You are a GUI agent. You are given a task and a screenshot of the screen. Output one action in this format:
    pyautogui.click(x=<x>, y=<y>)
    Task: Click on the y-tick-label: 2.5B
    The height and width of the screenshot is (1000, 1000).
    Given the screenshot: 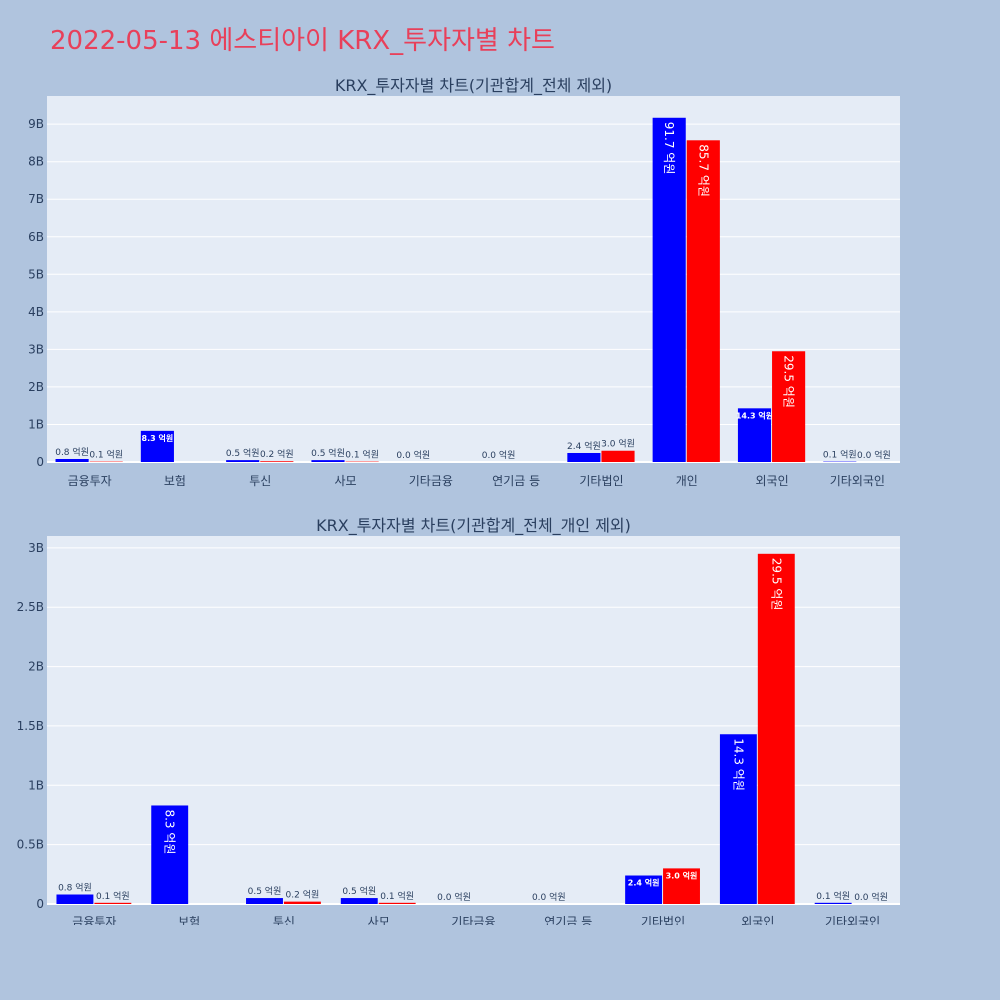 What is the action you would take?
    pyautogui.click(x=30, y=607)
    